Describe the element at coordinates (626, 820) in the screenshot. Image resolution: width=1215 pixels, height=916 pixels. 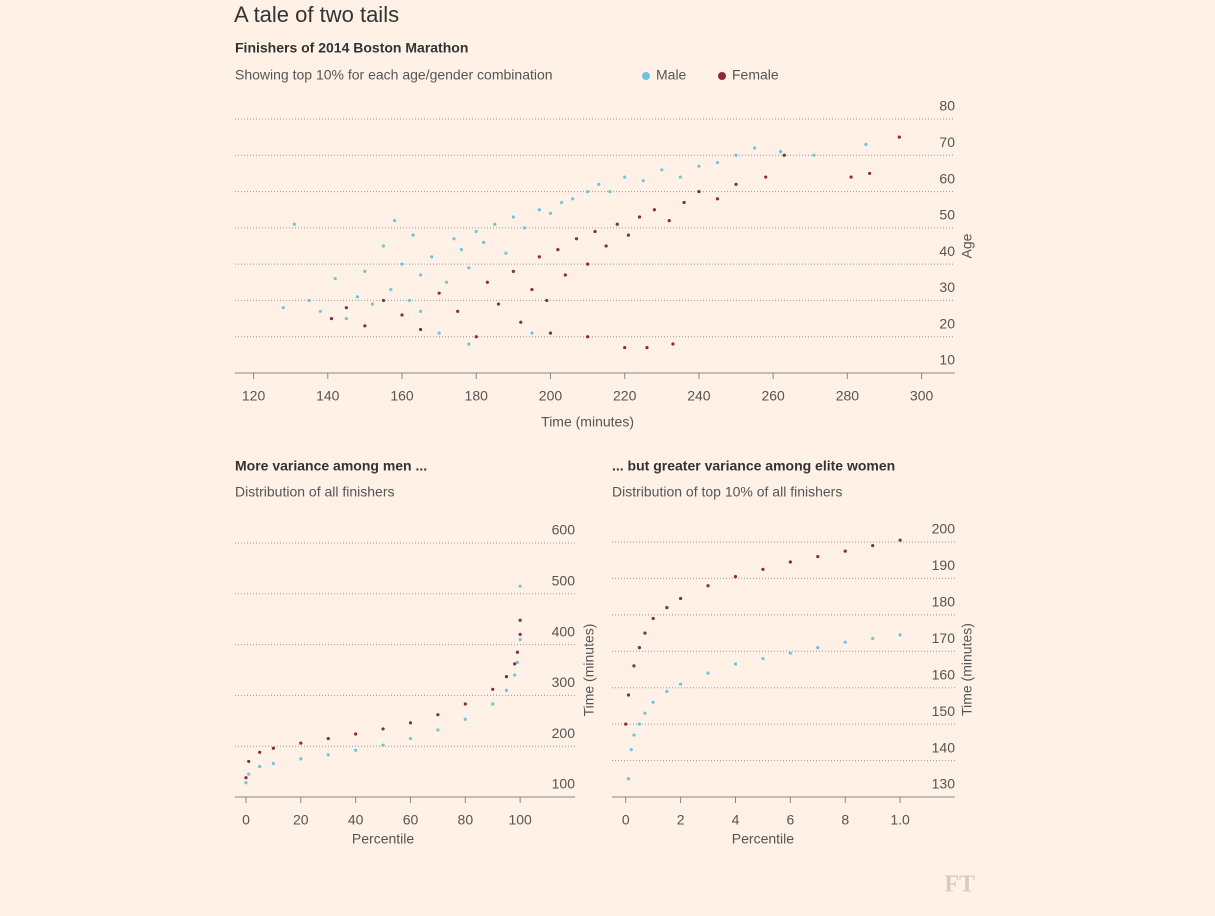
I see `x-tick-label: 0` at that location.